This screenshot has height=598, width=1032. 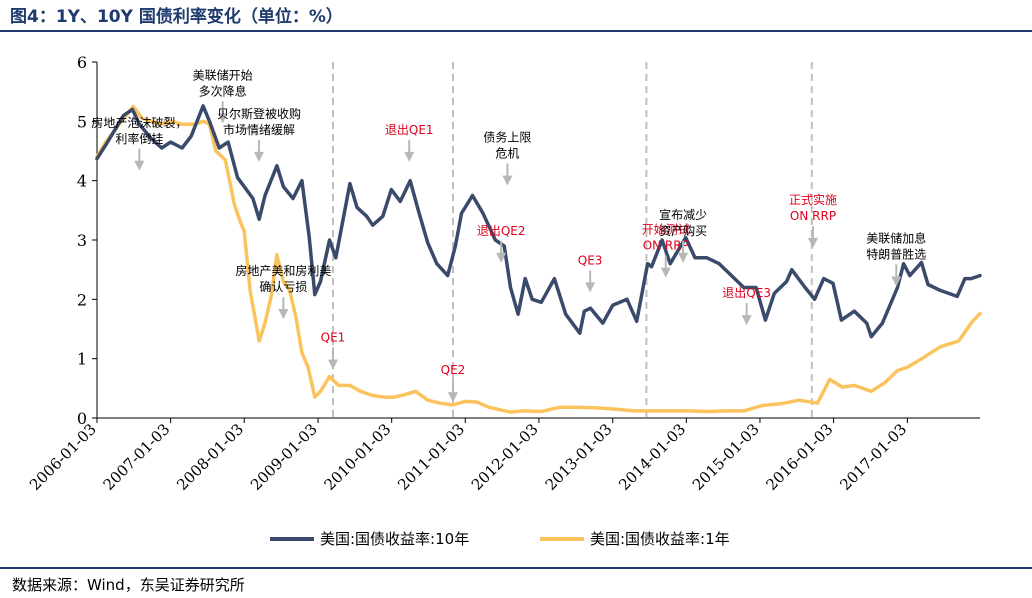 I want to click on y-tick-label: 3, so click(x=82, y=240).